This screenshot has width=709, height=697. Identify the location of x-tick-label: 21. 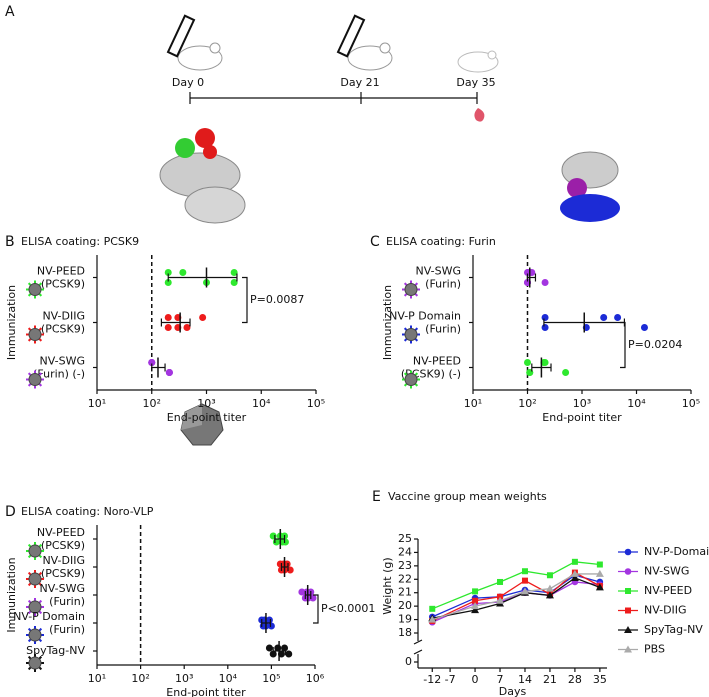
(550, 679).